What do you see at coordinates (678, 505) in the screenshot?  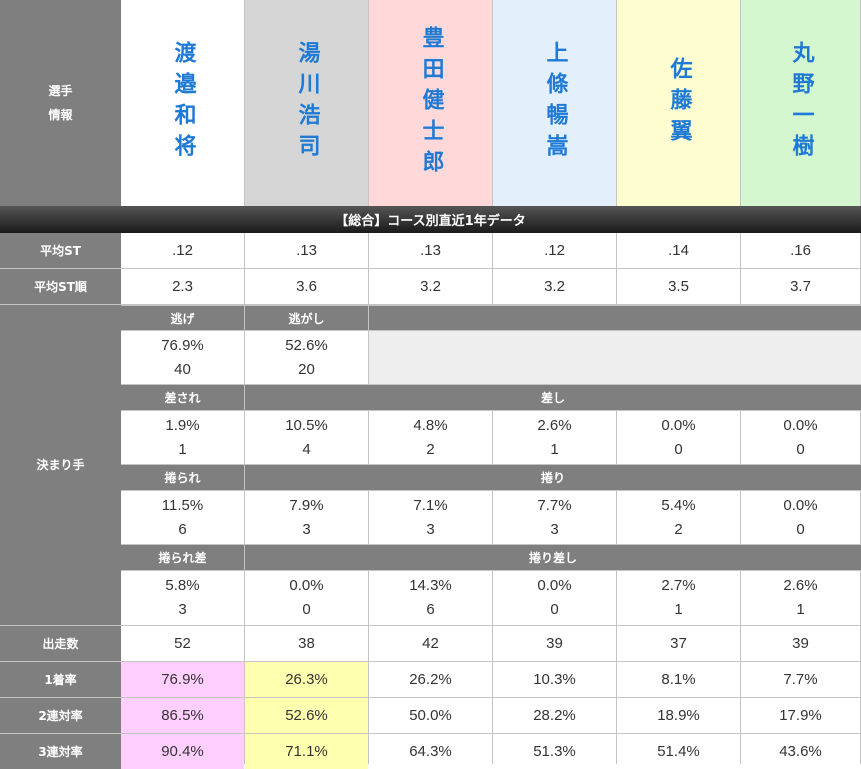 I see `makuri-value-pct: 5.4%` at bounding box center [678, 505].